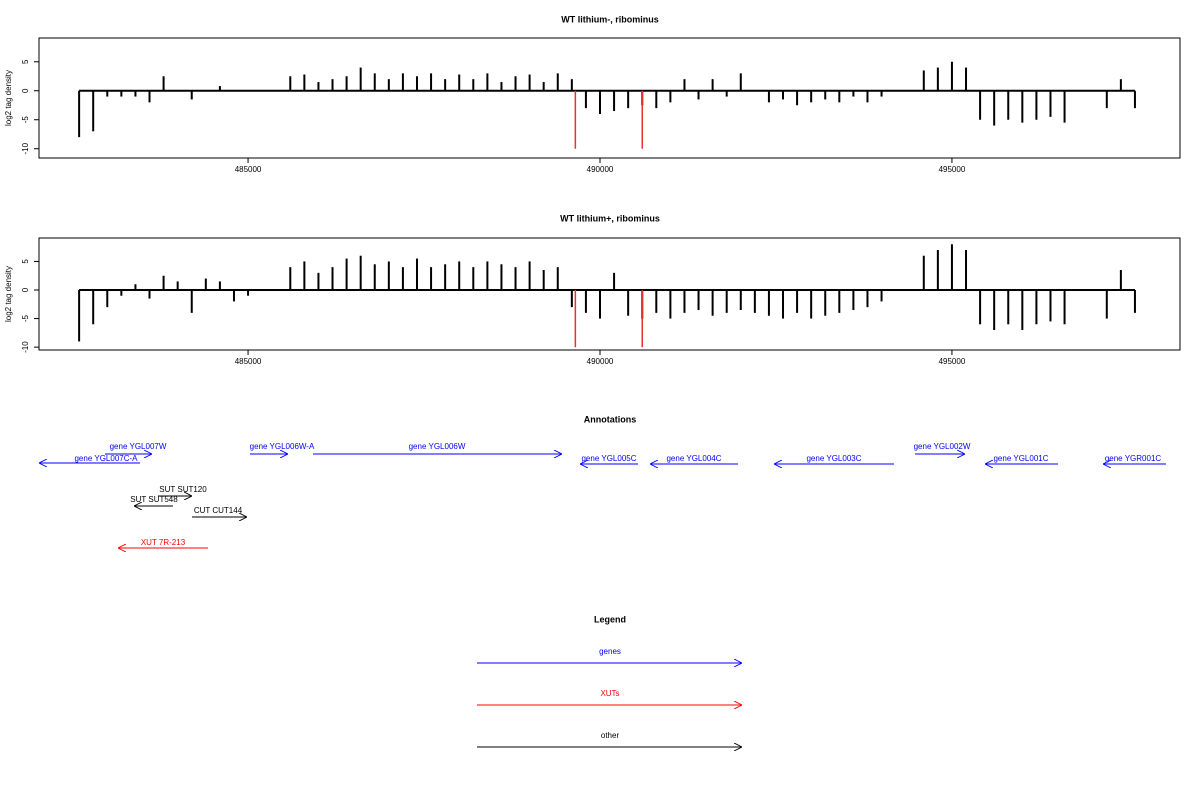  Describe the element at coordinates (942, 446) in the screenshot. I see `feature-label: gene YGL002W` at that location.